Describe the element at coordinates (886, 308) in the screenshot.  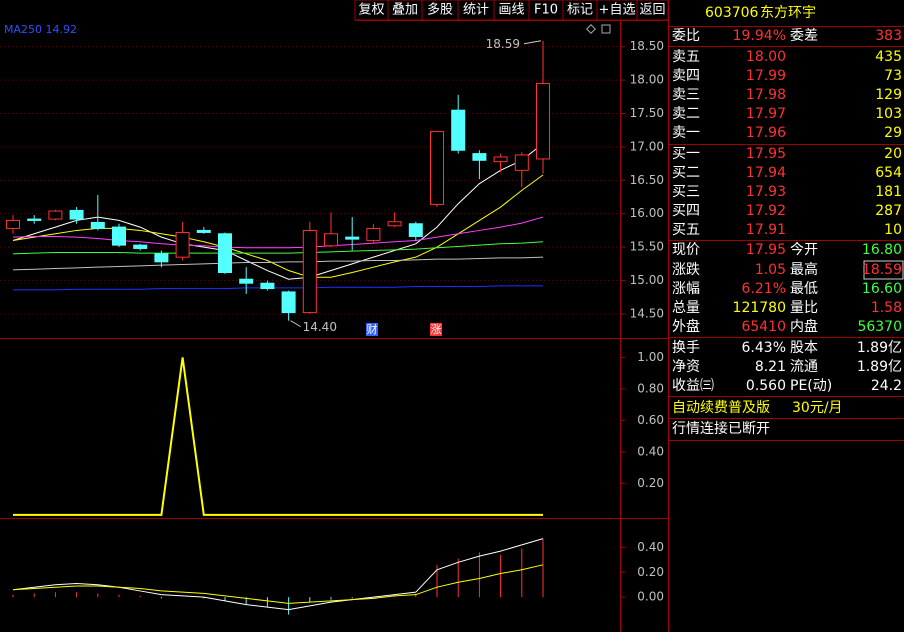
I see `quote-value: 1.58` at that location.